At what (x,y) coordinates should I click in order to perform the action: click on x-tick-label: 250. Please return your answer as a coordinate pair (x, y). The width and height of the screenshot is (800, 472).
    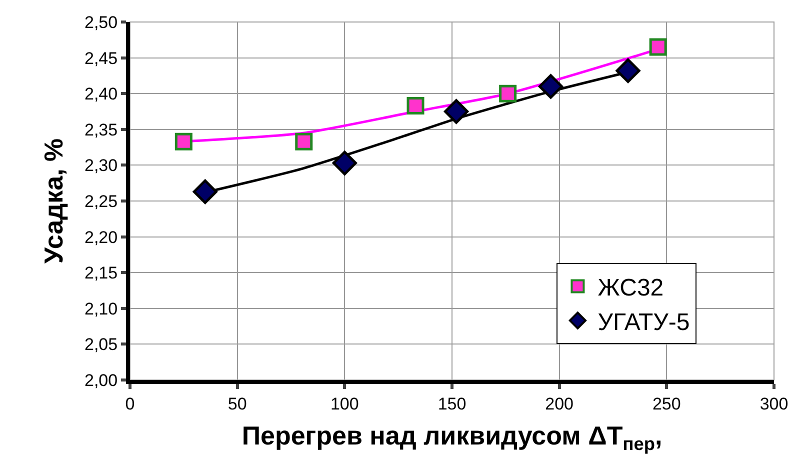
    Looking at the image, I should click on (666, 404).